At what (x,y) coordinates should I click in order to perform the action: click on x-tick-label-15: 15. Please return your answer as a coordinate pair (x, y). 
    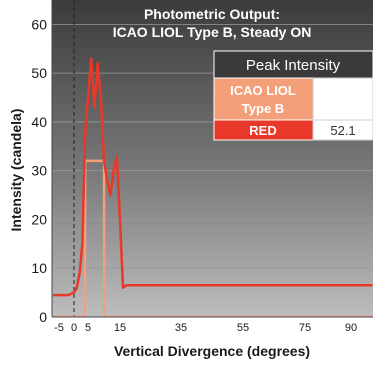
    Looking at the image, I should click on (120, 328).